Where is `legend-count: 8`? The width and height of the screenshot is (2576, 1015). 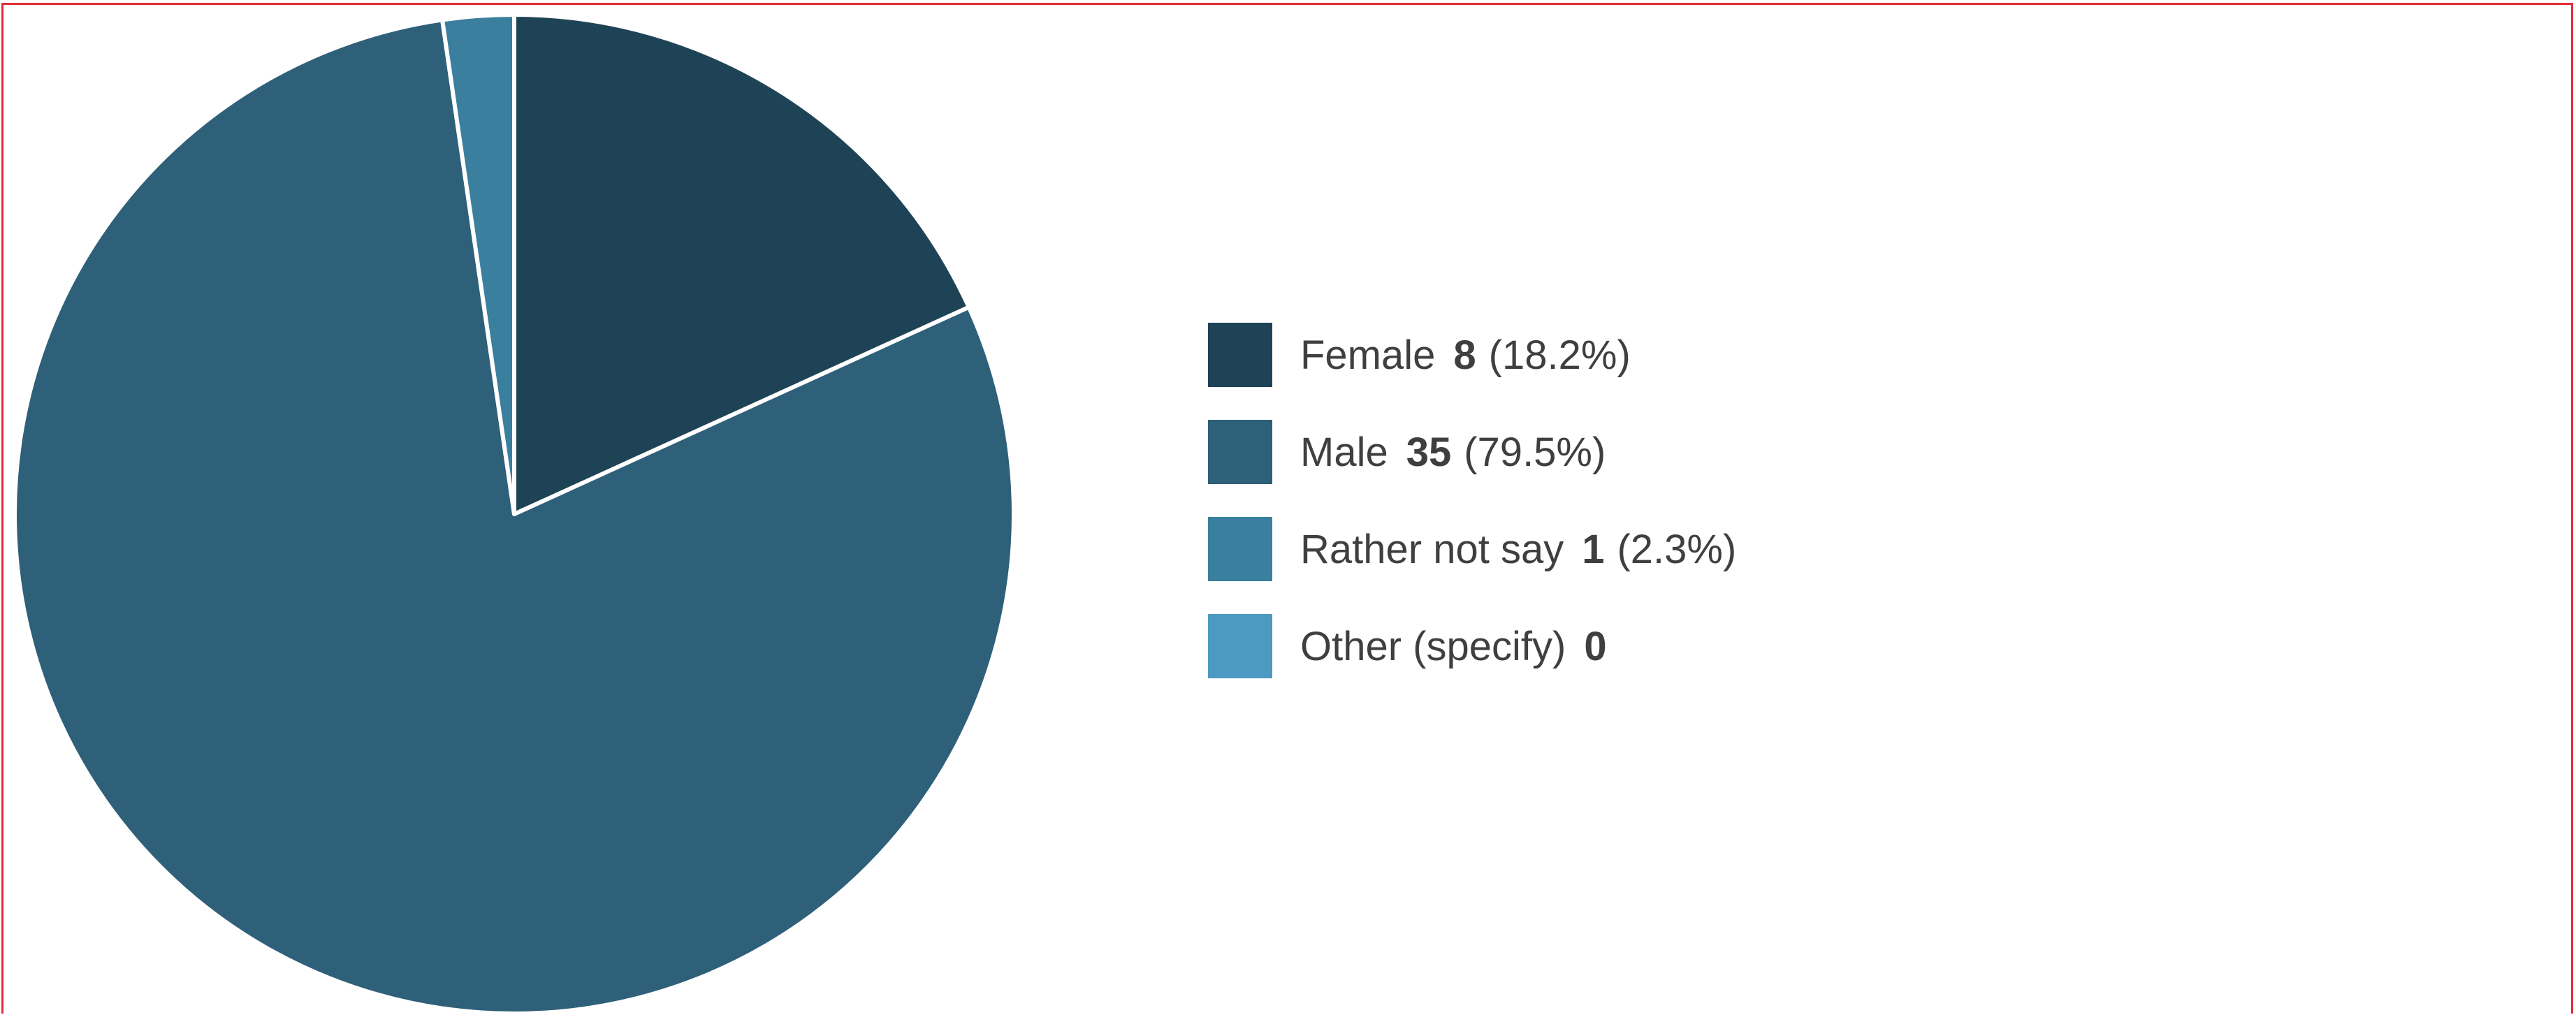
legend-count: 8 is located at coordinates (1464, 355).